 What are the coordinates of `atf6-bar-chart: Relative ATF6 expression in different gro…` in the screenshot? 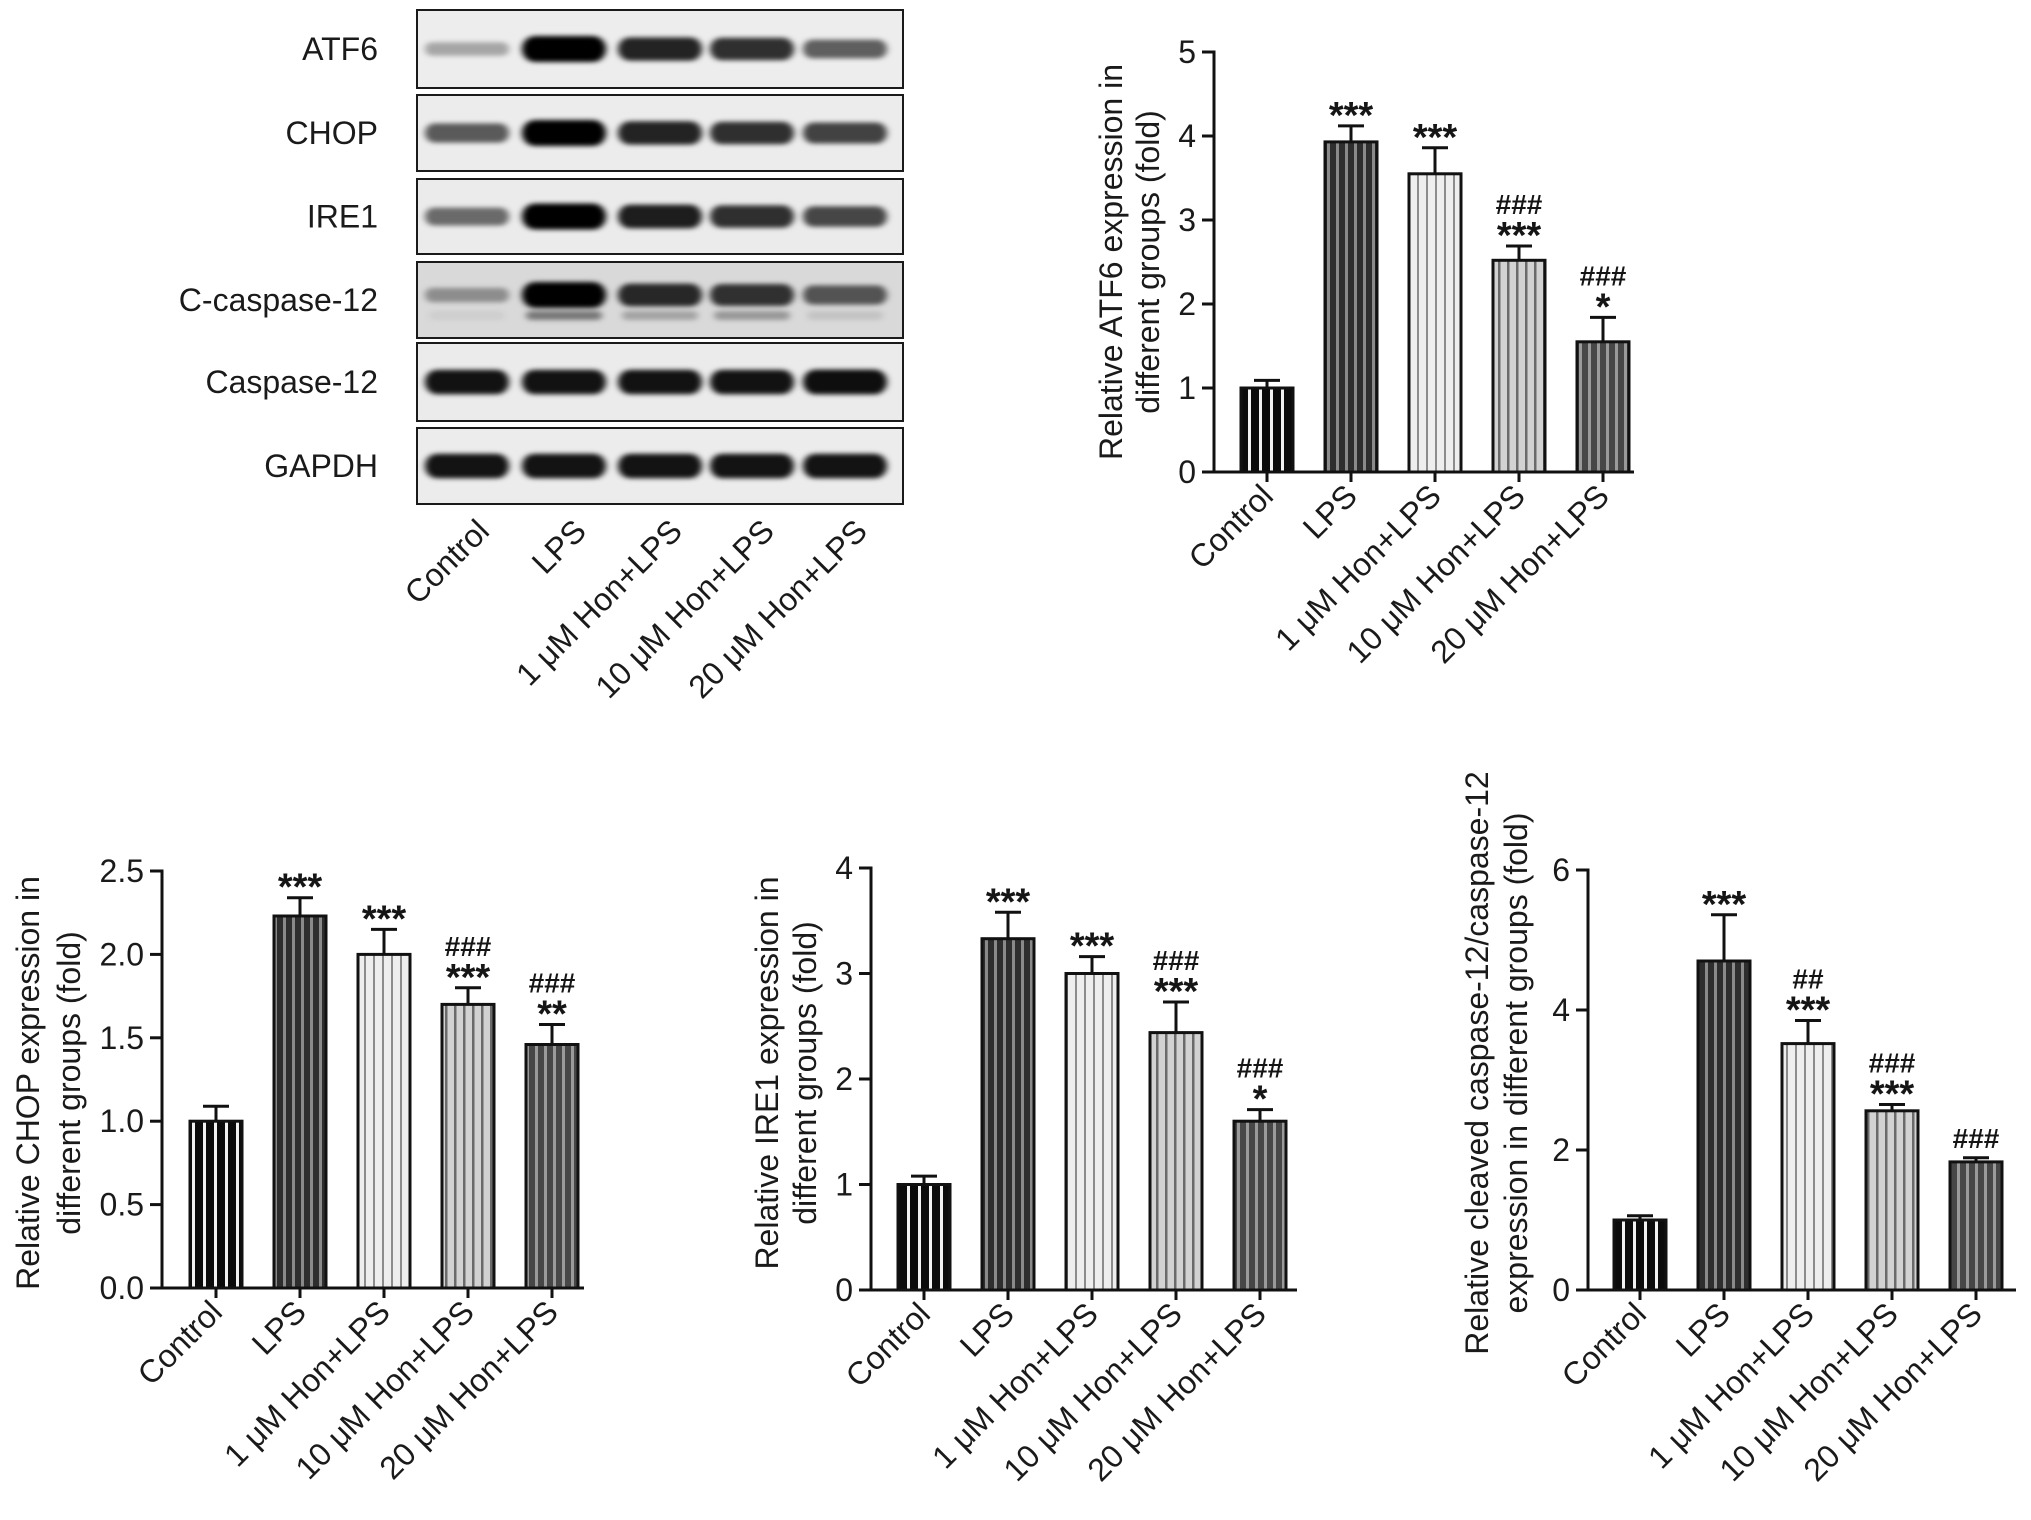 It's located at (1363, 352).